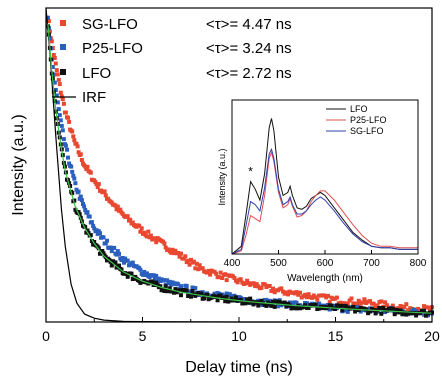  Describe the element at coordinates (63, 72) in the screenshot. I see `legend-marker-lfo` at that location.